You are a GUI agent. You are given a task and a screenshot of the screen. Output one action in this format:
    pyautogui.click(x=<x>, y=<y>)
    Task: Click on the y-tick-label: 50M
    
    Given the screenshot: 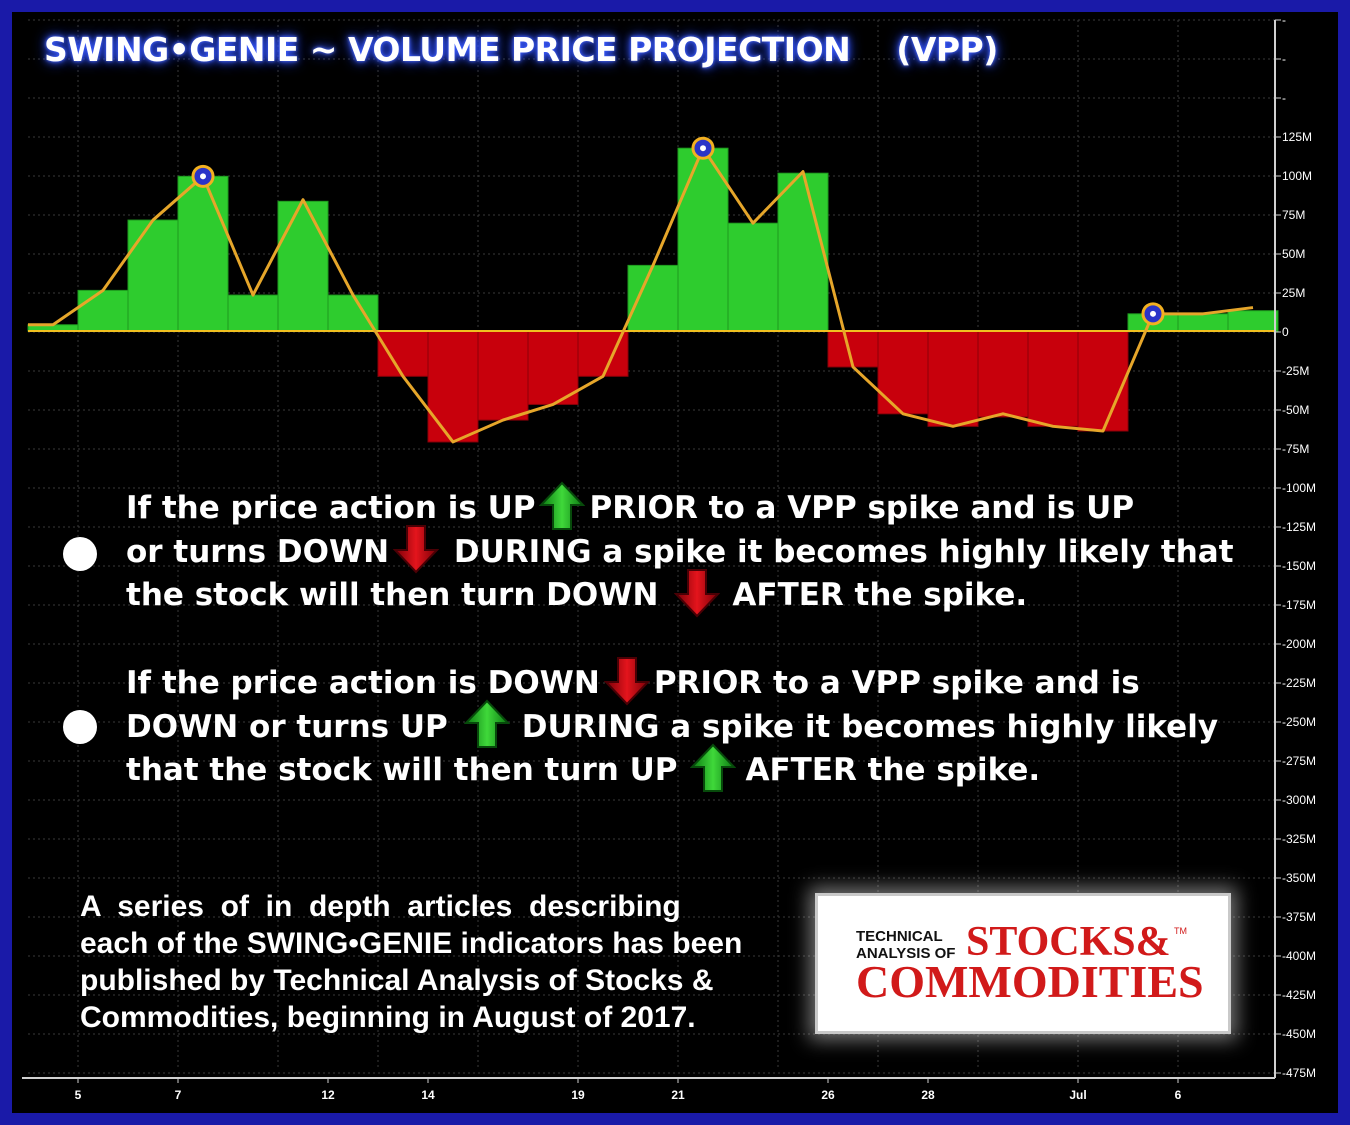 What is the action you would take?
    pyautogui.click(x=1293, y=254)
    